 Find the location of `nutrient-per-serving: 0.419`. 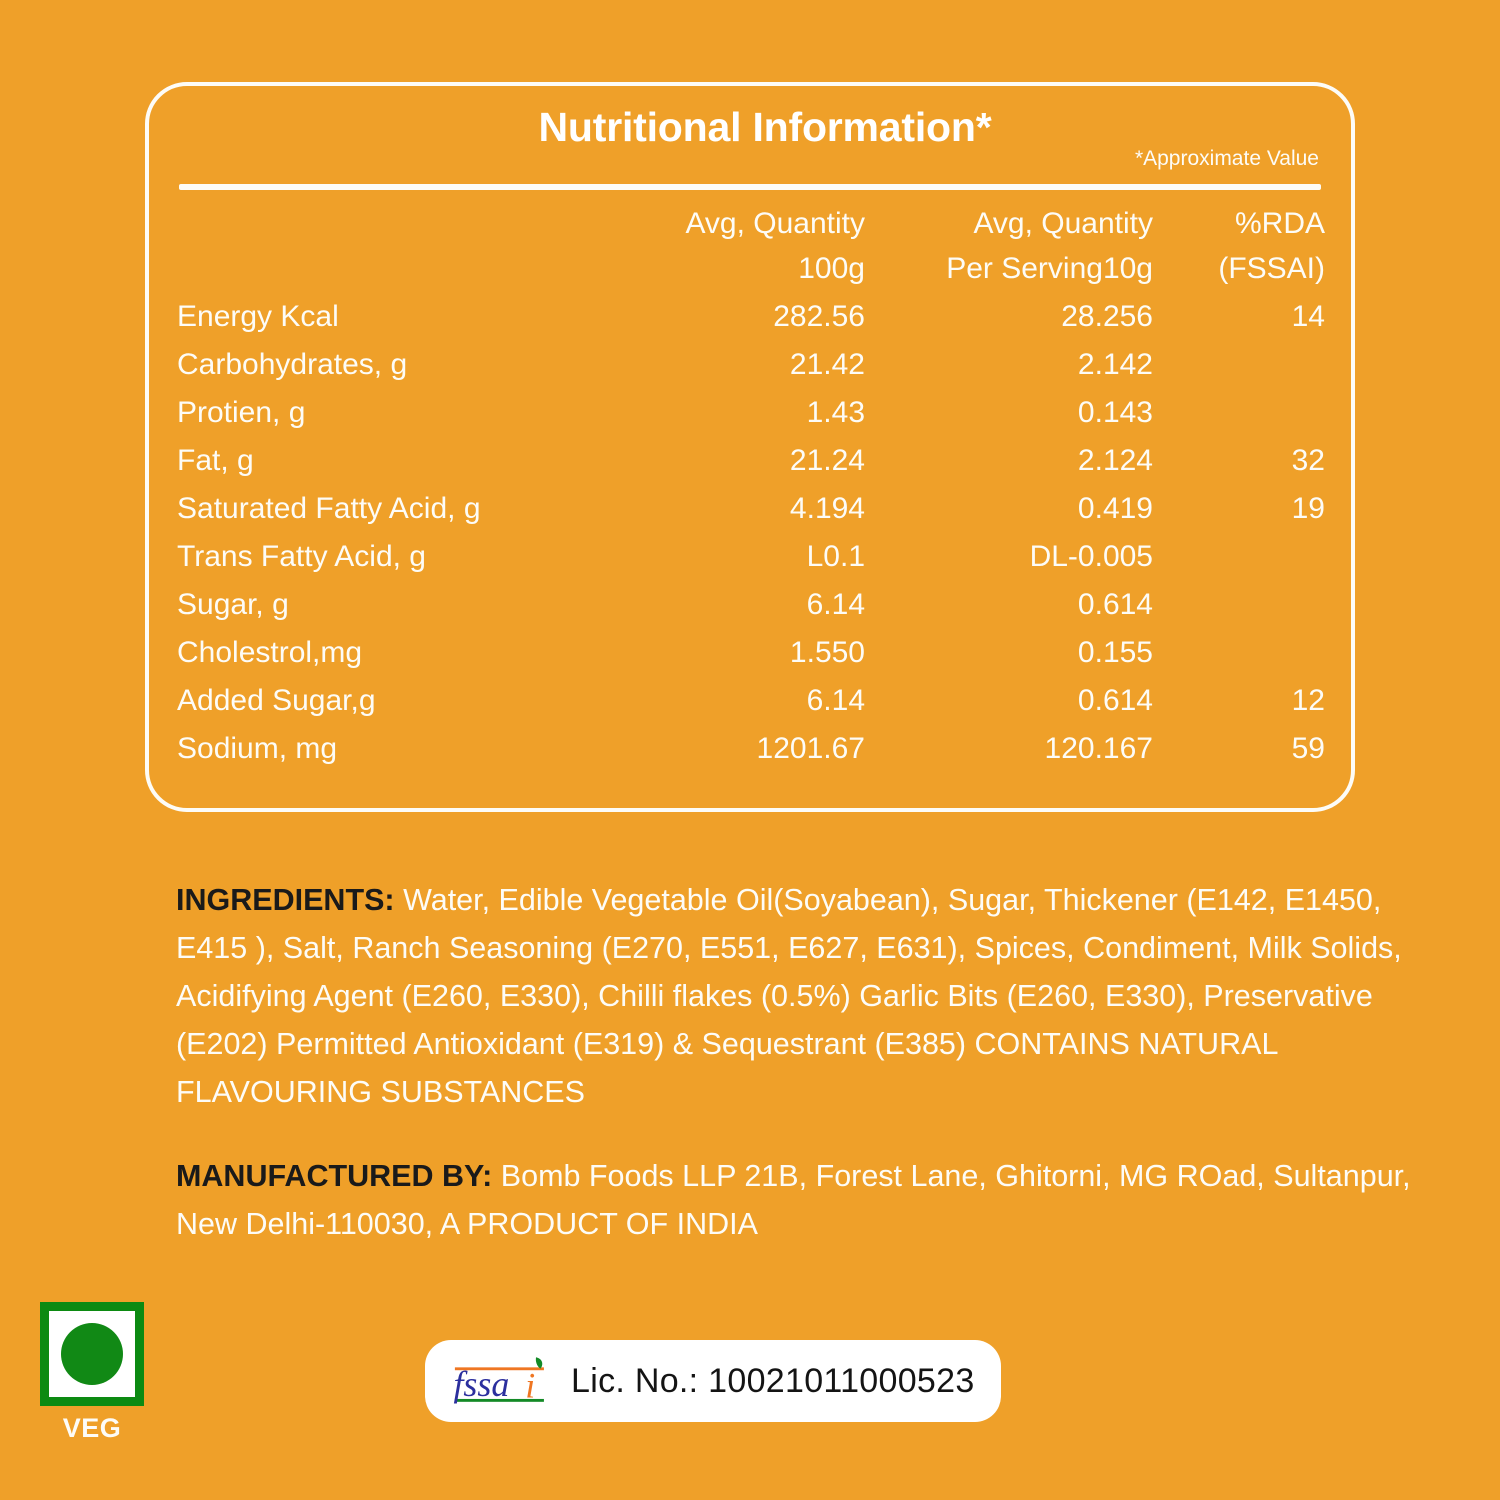

nutrient-per-serving: 0.419 is located at coordinates (1115, 508).